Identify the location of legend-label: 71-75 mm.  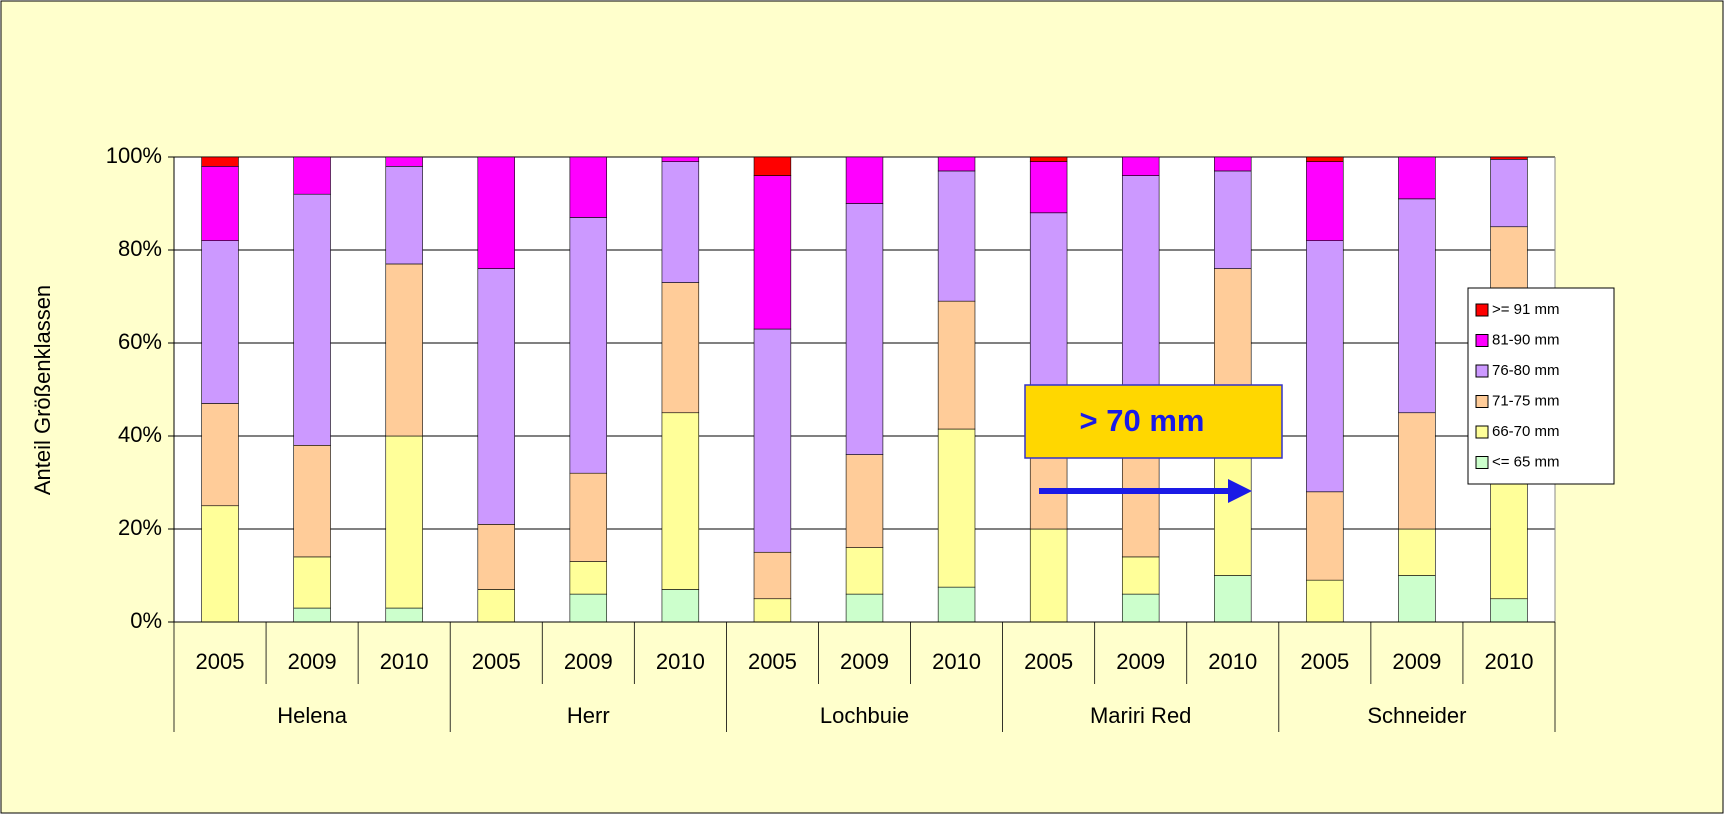
(1526, 400).